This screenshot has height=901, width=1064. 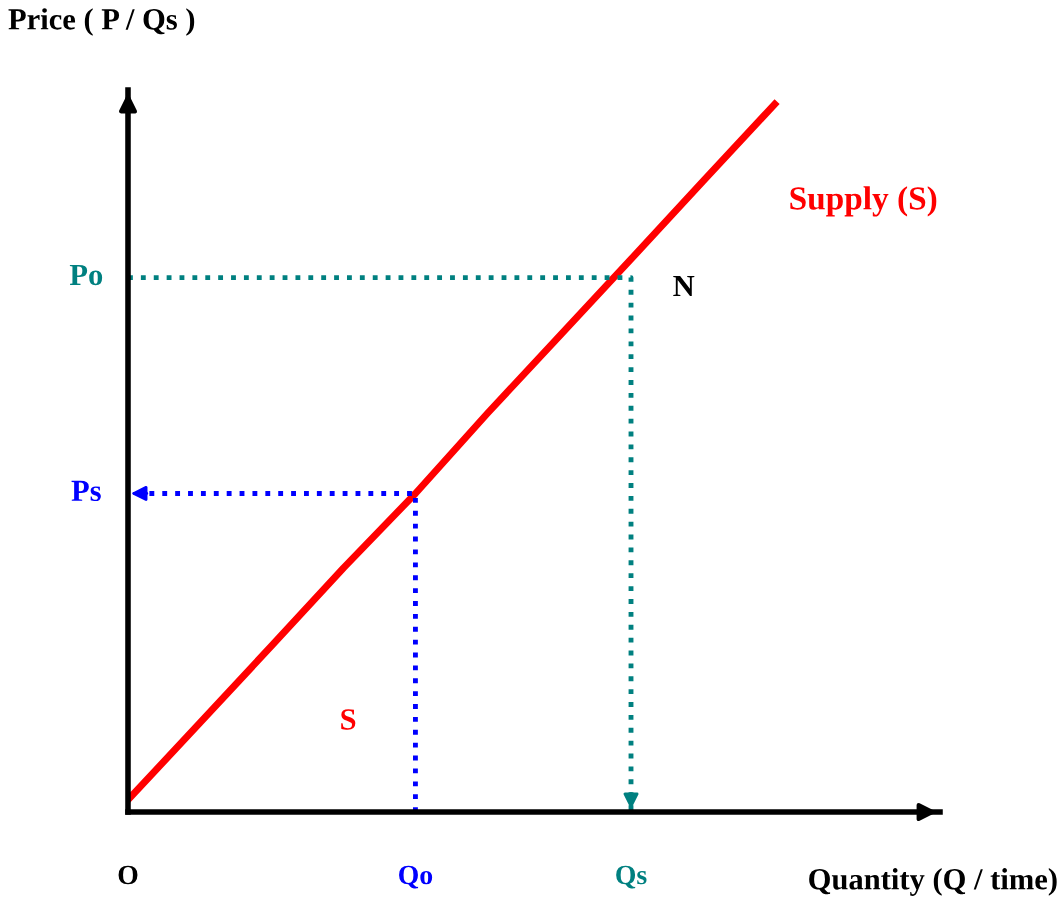 What do you see at coordinates (128, 875) in the screenshot?
I see `x-tick-label: O` at bounding box center [128, 875].